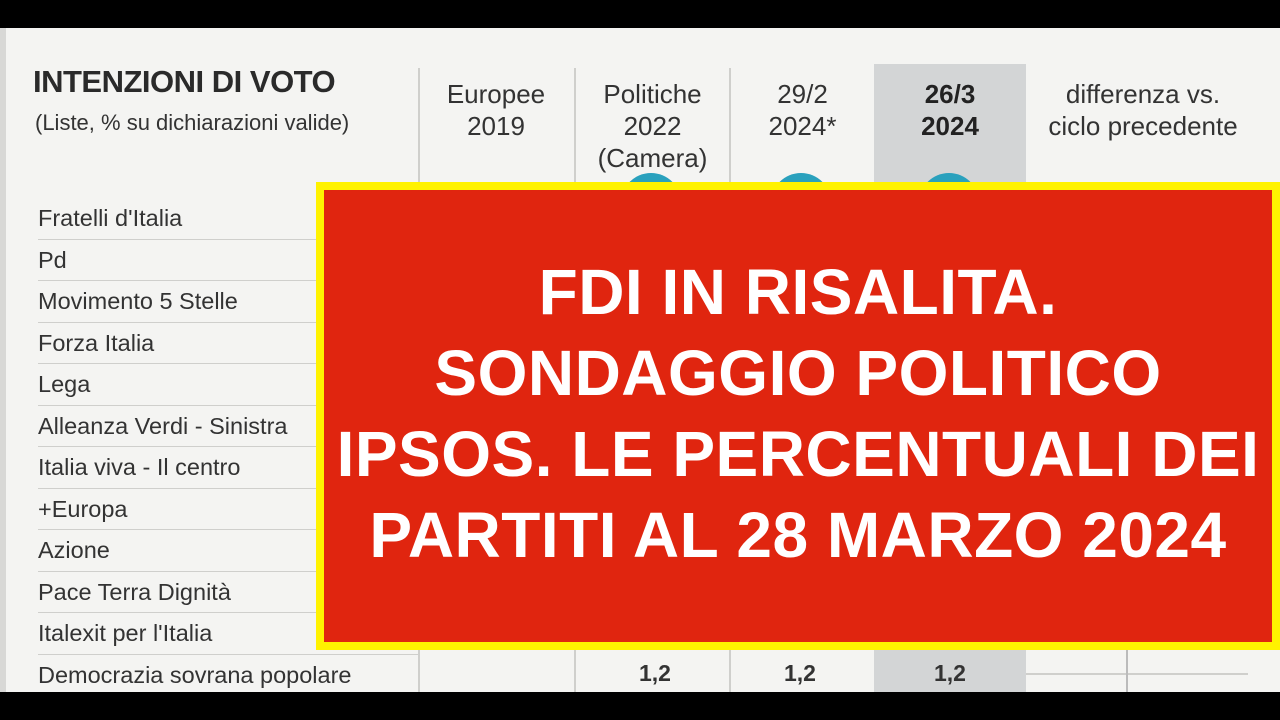 Image resolution: width=1280 pixels, height=720 pixels. What do you see at coordinates (228, 634) in the screenshot?
I see `party-row: Italexit per l'Italia` at bounding box center [228, 634].